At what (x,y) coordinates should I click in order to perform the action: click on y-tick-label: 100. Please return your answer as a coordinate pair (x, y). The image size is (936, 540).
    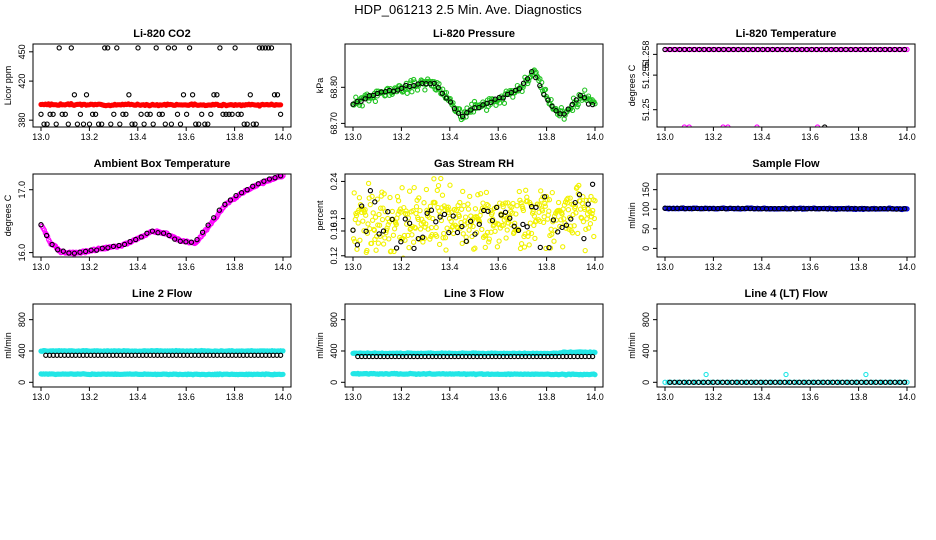
    Looking at the image, I should click on (646, 209).